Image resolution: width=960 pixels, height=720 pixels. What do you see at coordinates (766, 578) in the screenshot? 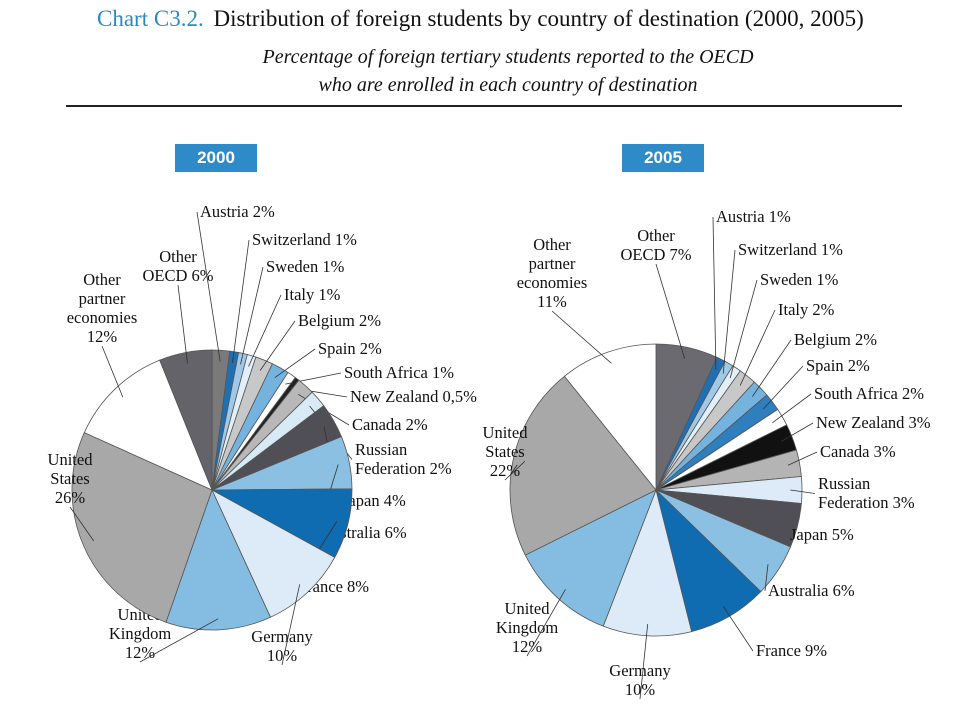
I see `leader-line-australia` at bounding box center [766, 578].